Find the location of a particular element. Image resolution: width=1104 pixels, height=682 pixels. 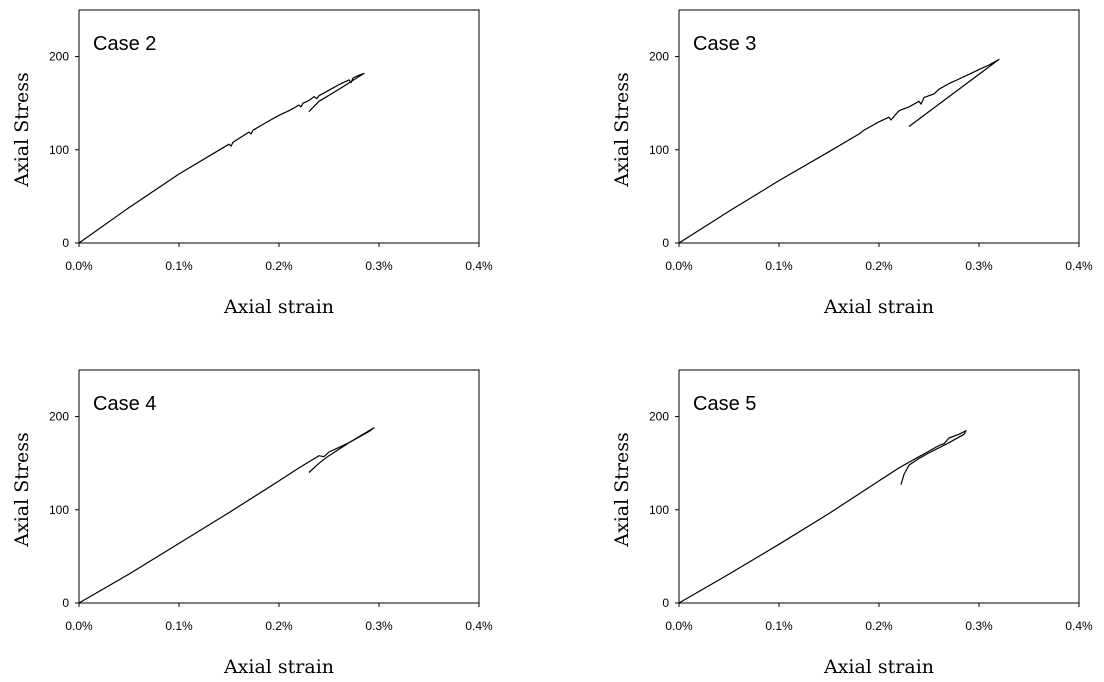

chart-title: Case 4 is located at coordinates (124, 404).